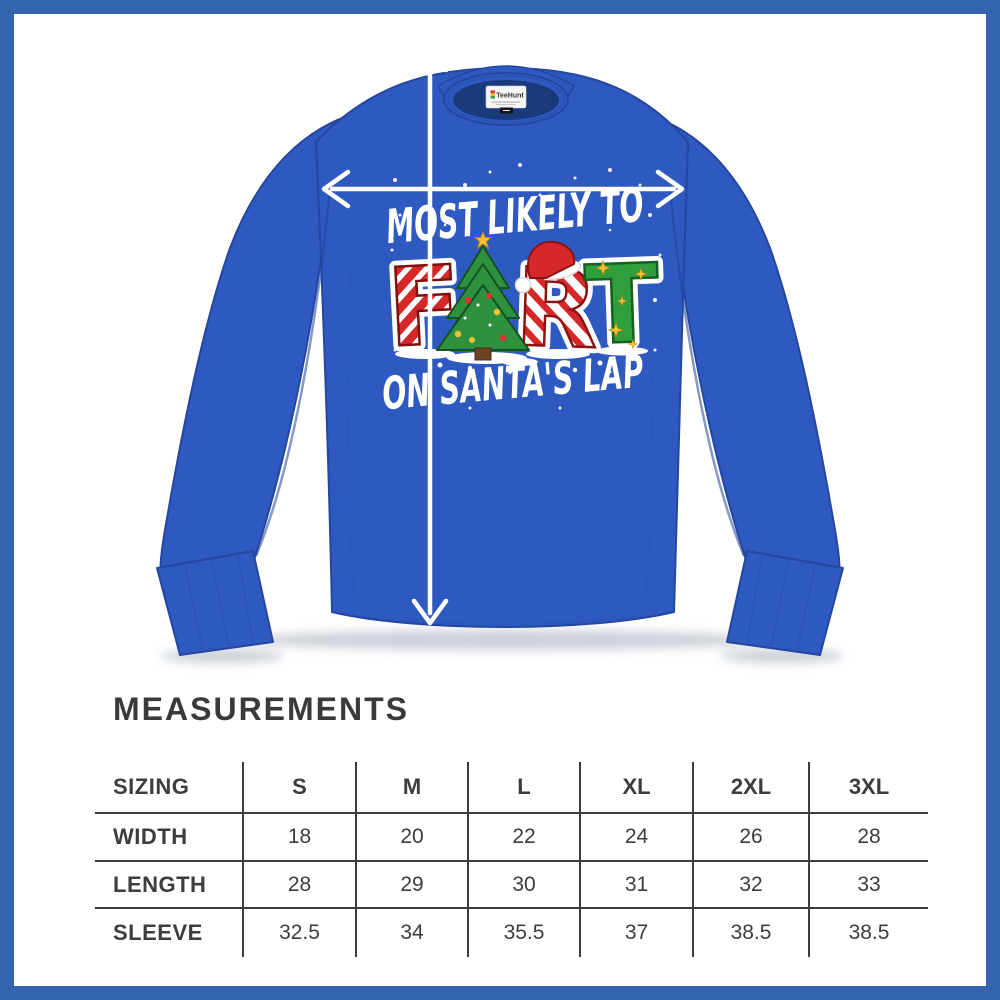  I want to click on right-cuff, so click(785, 603).